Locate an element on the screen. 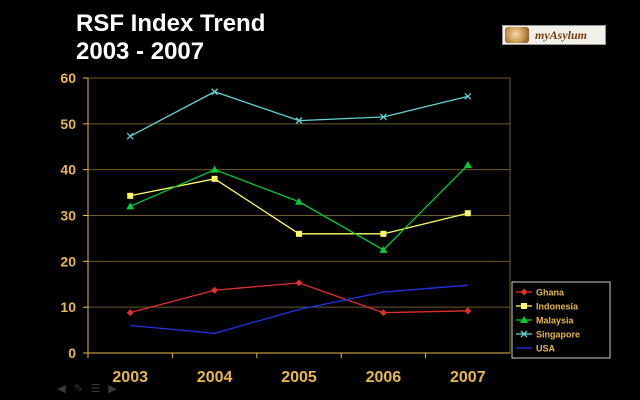 Image resolution: width=640 pixels, height=400 pixels. arrow-right-icon: ▶ is located at coordinates (112, 389).